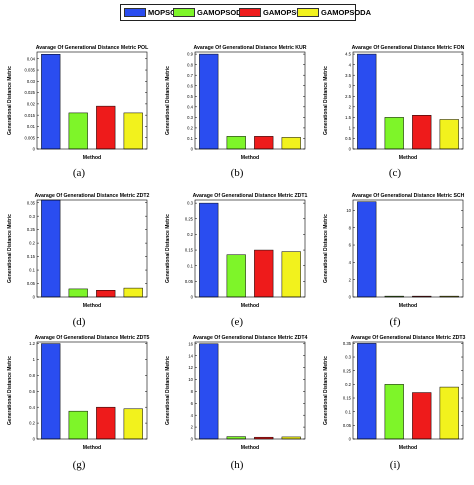  What do you see at coordinates (31, 103) in the screenshot?
I see `y-tick-label: 0.02` at bounding box center [31, 103].